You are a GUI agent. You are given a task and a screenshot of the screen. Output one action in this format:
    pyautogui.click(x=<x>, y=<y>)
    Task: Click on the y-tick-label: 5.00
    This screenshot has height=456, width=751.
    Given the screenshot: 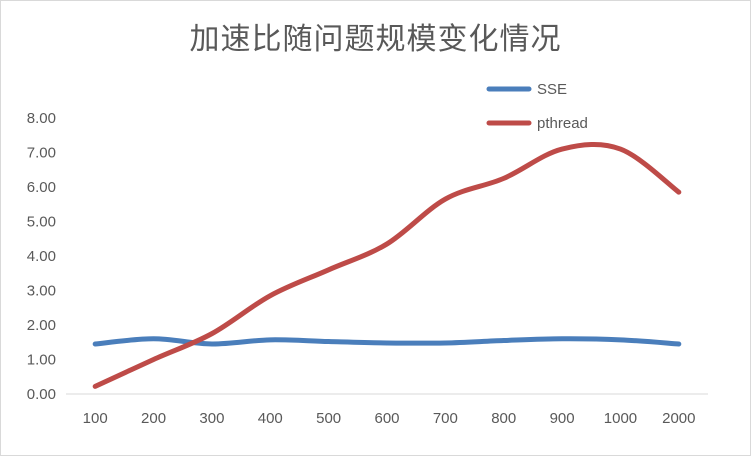 What is the action you would take?
    pyautogui.click(x=41, y=222)
    